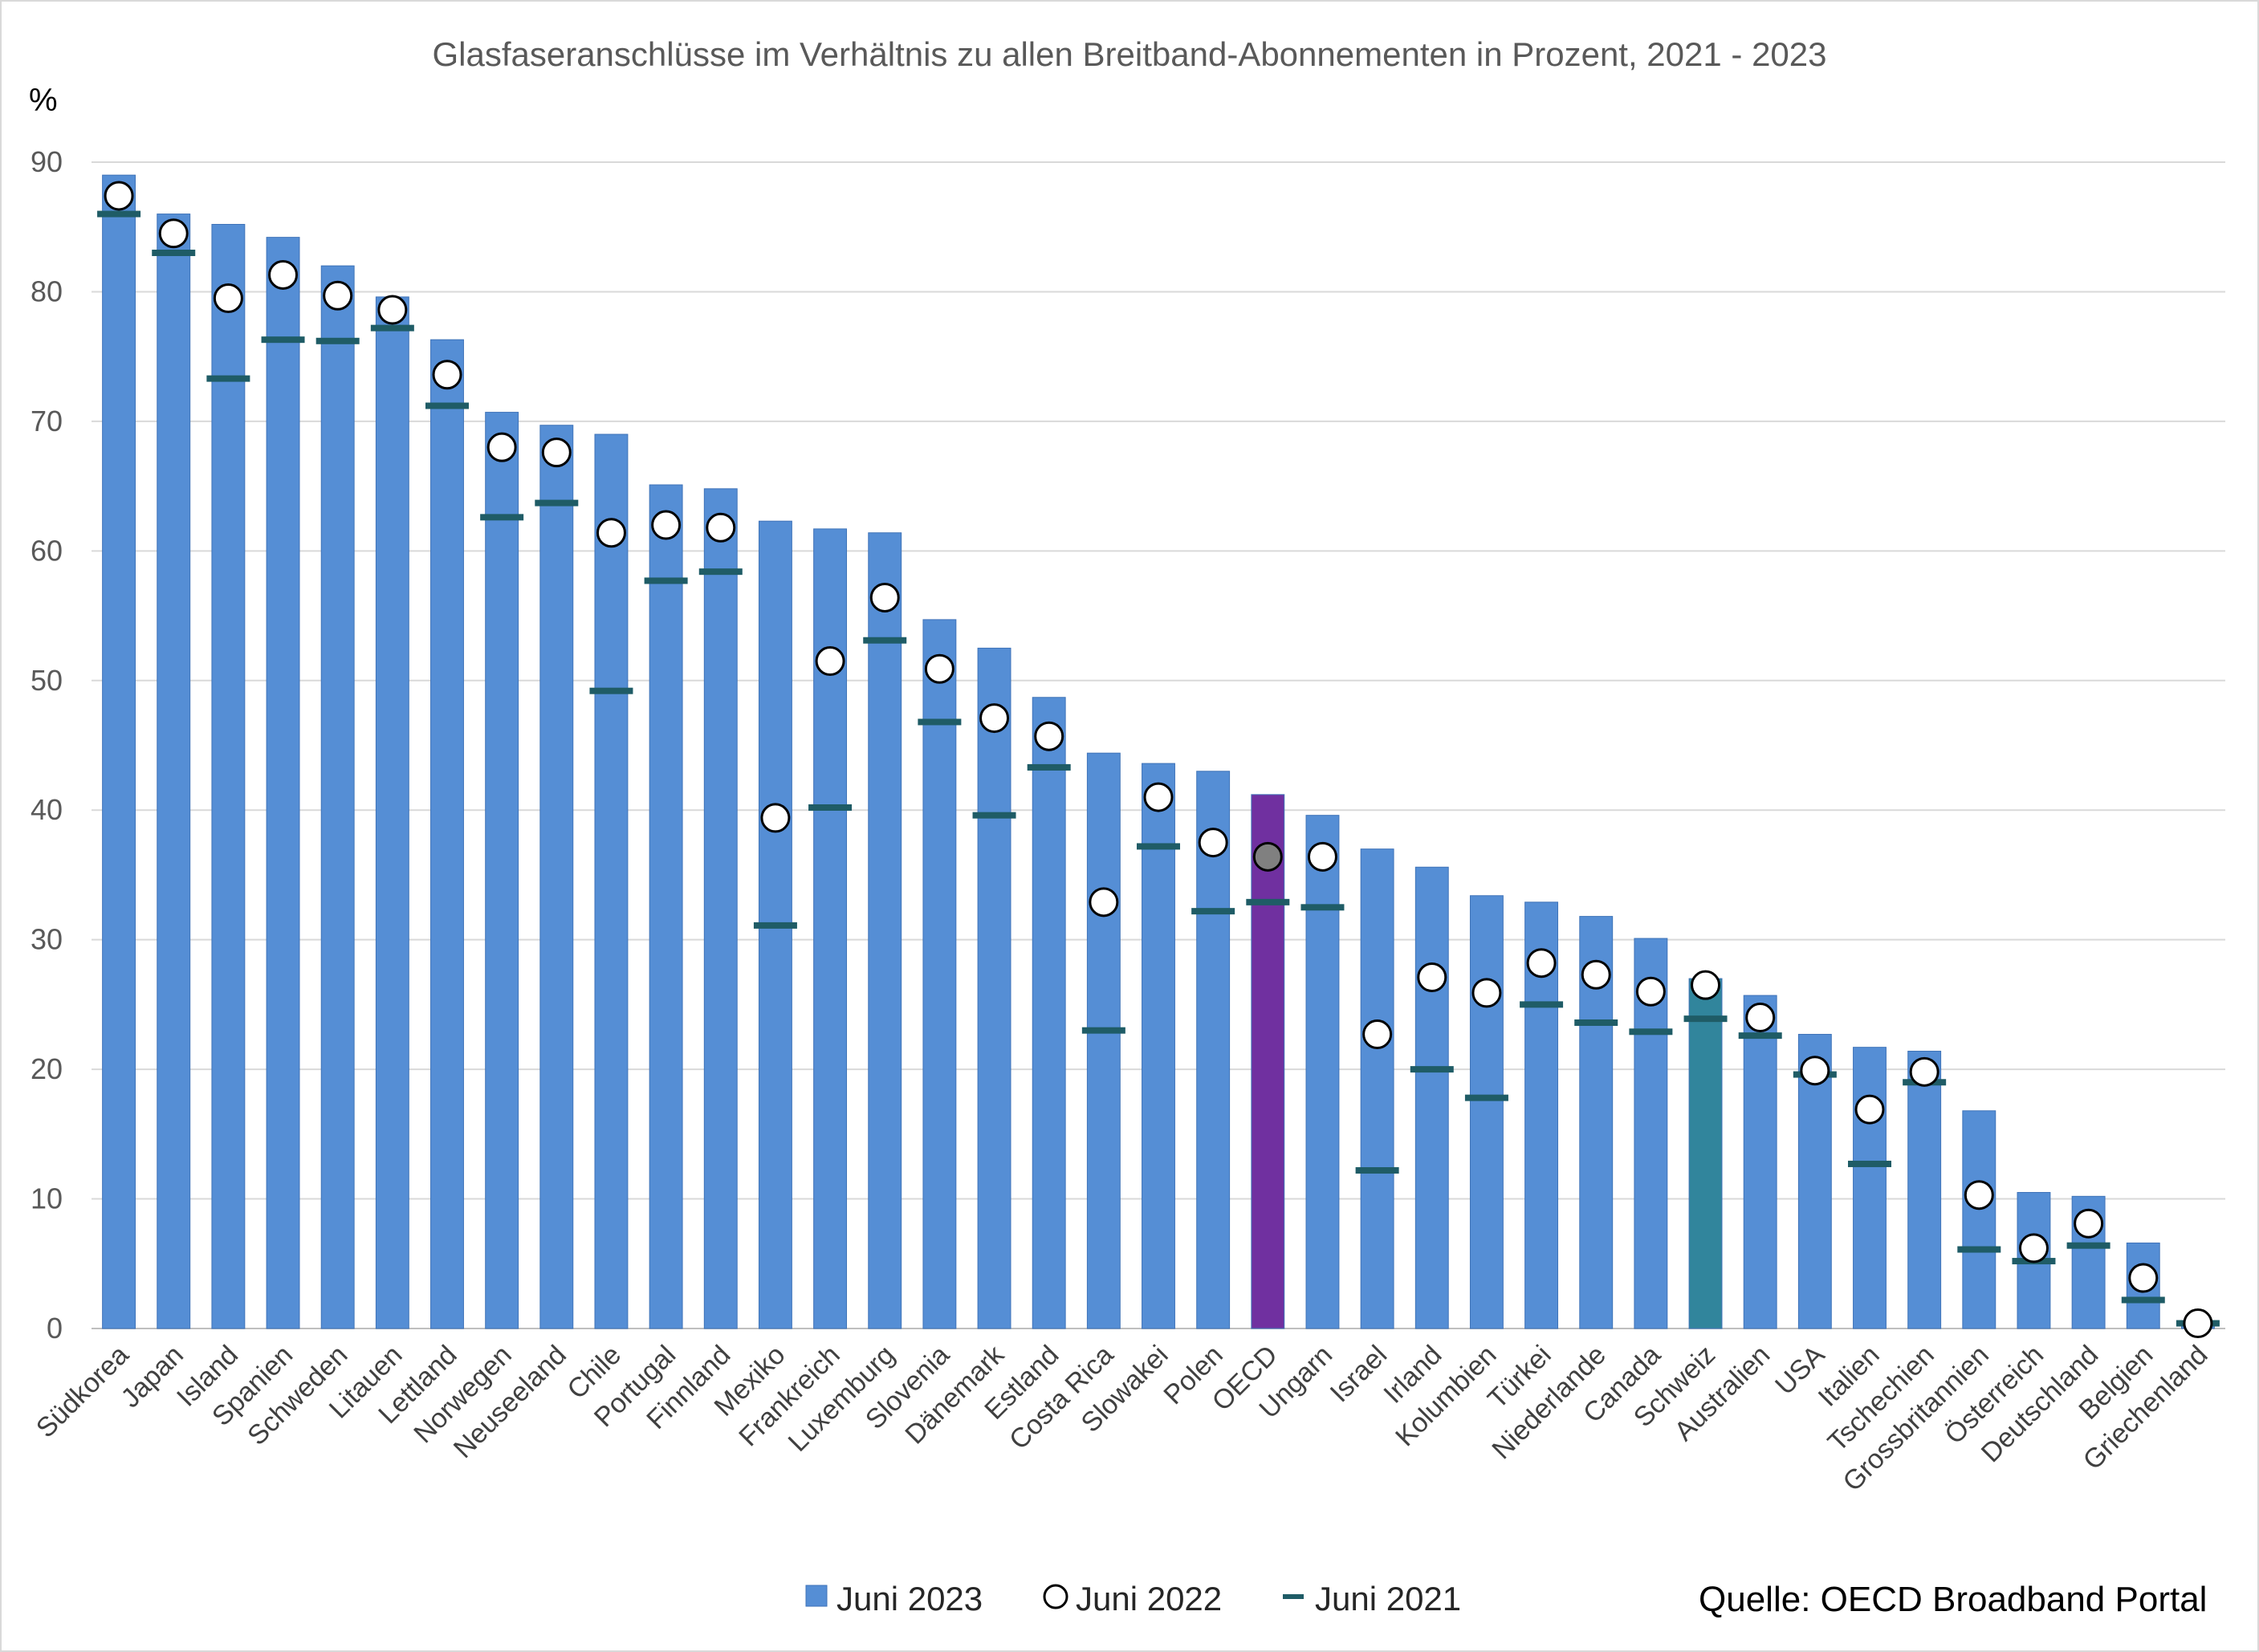 The height and width of the screenshot is (1652, 2259). What do you see at coordinates (720, 908) in the screenshot?
I see `bar-finnland` at bounding box center [720, 908].